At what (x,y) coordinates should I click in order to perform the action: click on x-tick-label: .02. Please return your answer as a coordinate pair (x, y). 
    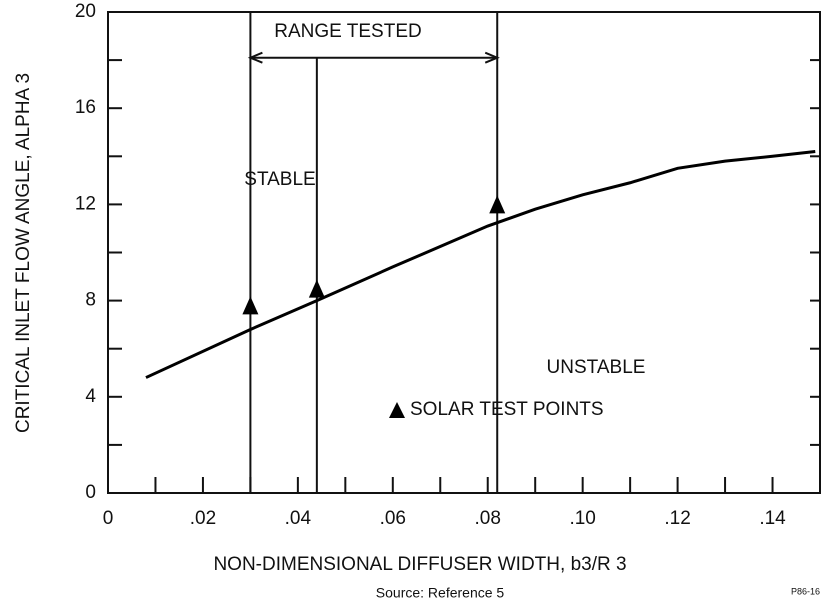
    Looking at the image, I should click on (203, 518).